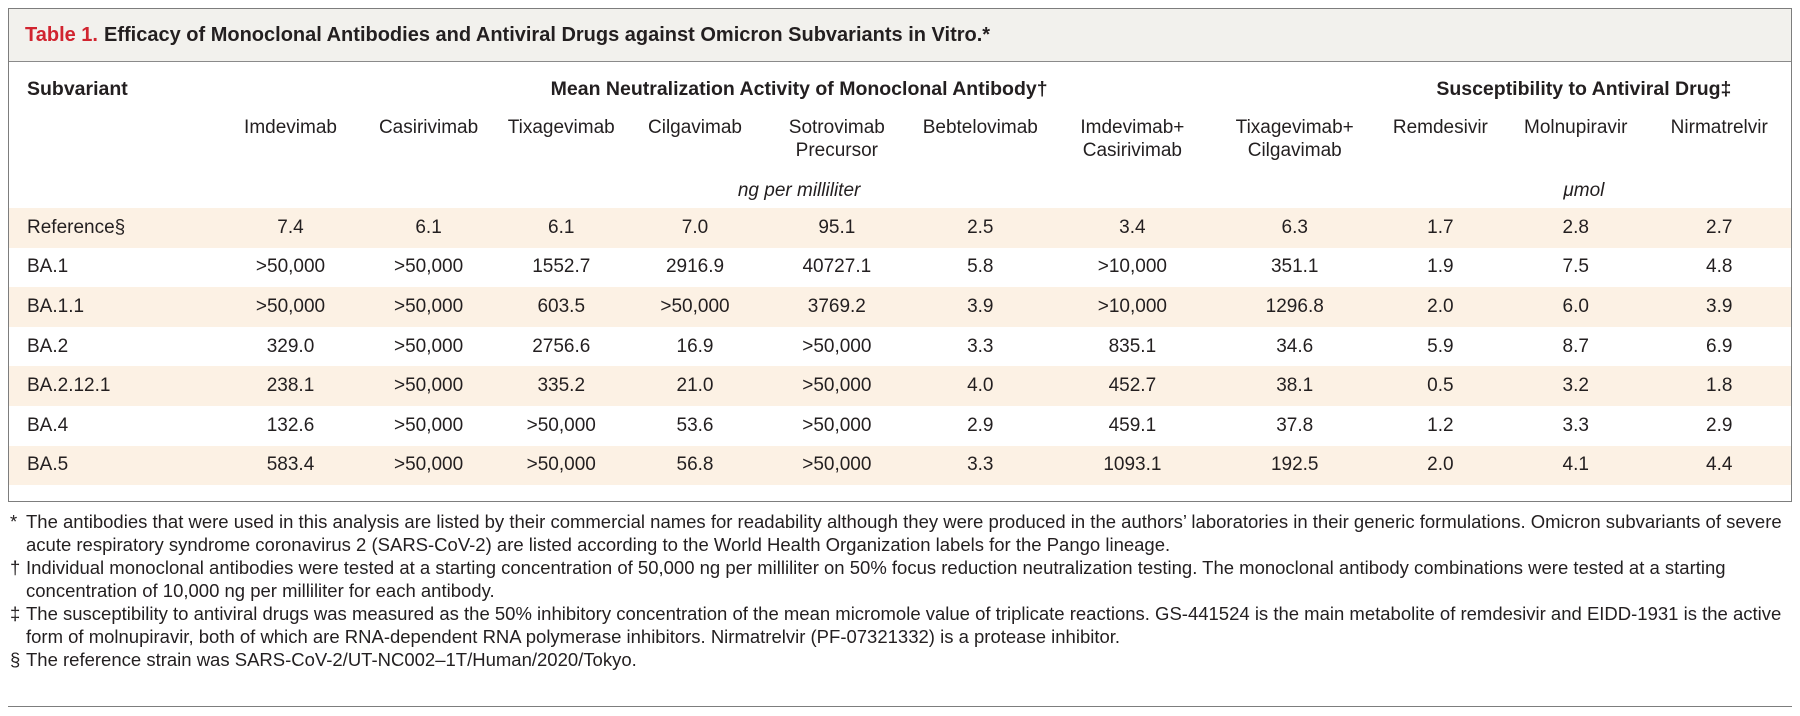  What do you see at coordinates (290, 465) in the screenshot?
I see `table-cell: 583.4` at bounding box center [290, 465].